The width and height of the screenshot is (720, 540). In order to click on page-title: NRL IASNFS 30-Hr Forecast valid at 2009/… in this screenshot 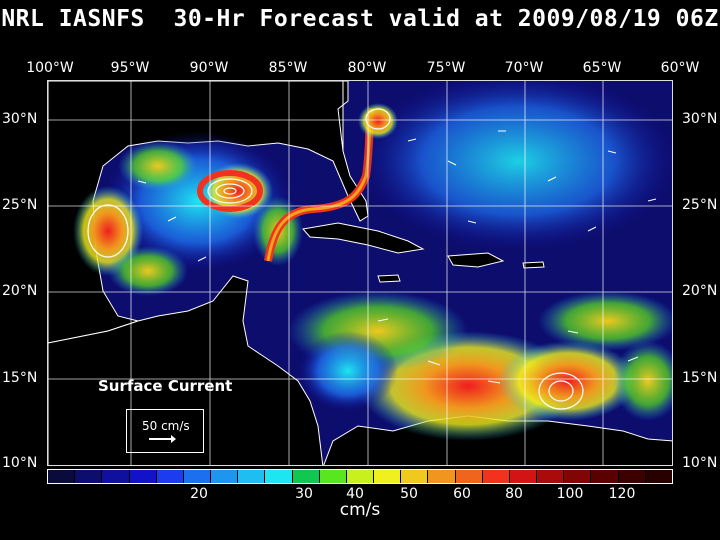, I will do `click(360, 19)`.